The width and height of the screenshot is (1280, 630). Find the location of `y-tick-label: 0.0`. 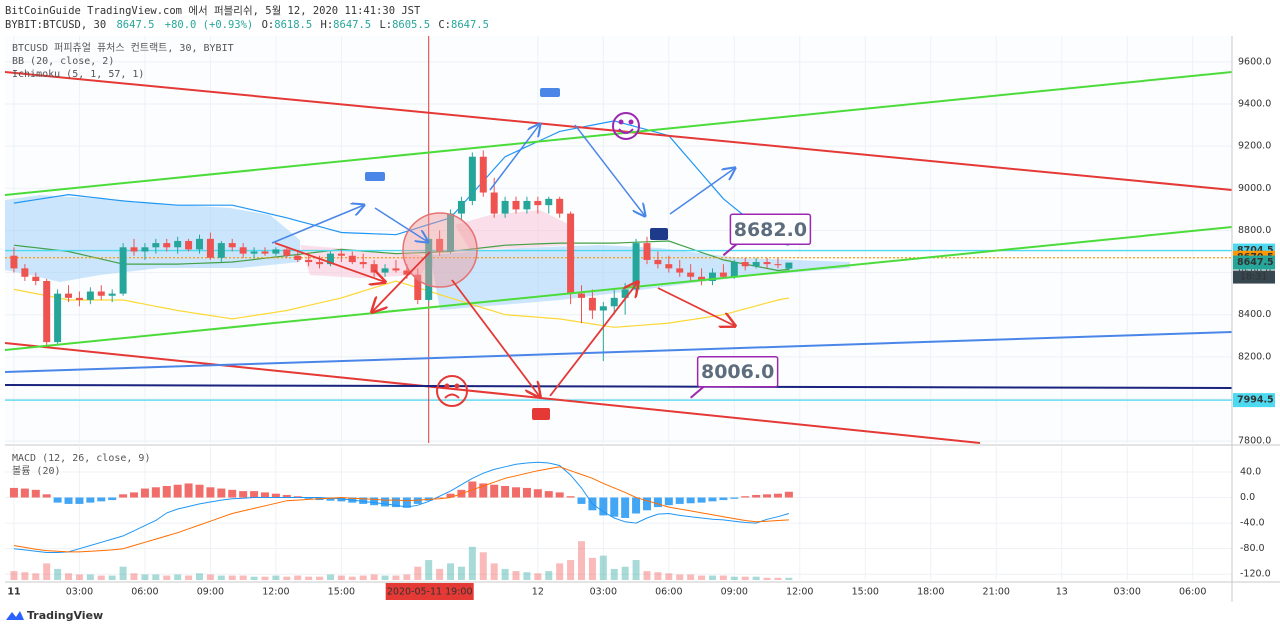

y-tick-label: 0.0 is located at coordinates (1247, 497).